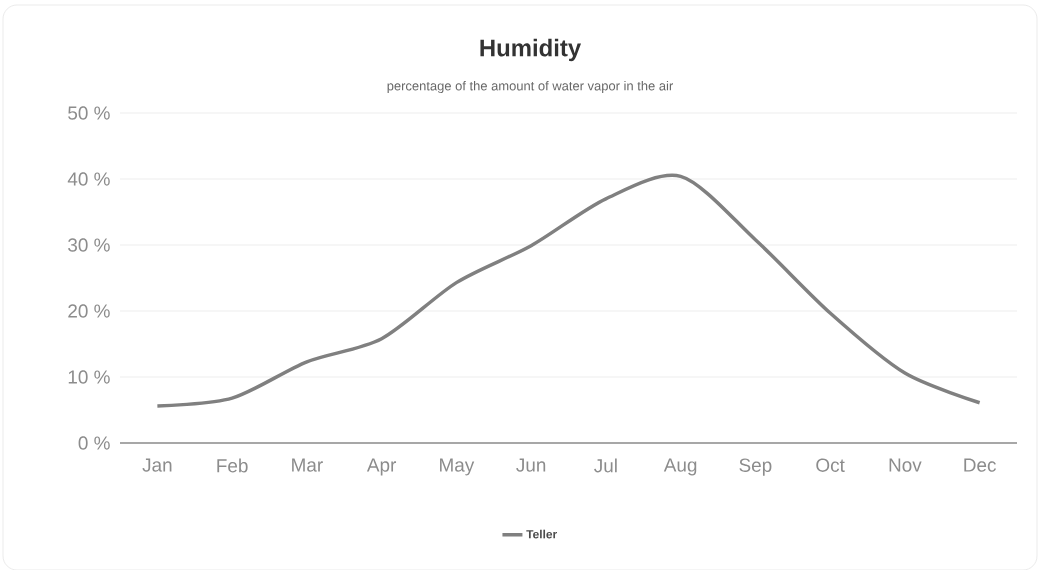 The height and width of the screenshot is (570, 1040). What do you see at coordinates (680, 467) in the screenshot?
I see `x-tick-label: Aug` at bounding box center [680, 467].